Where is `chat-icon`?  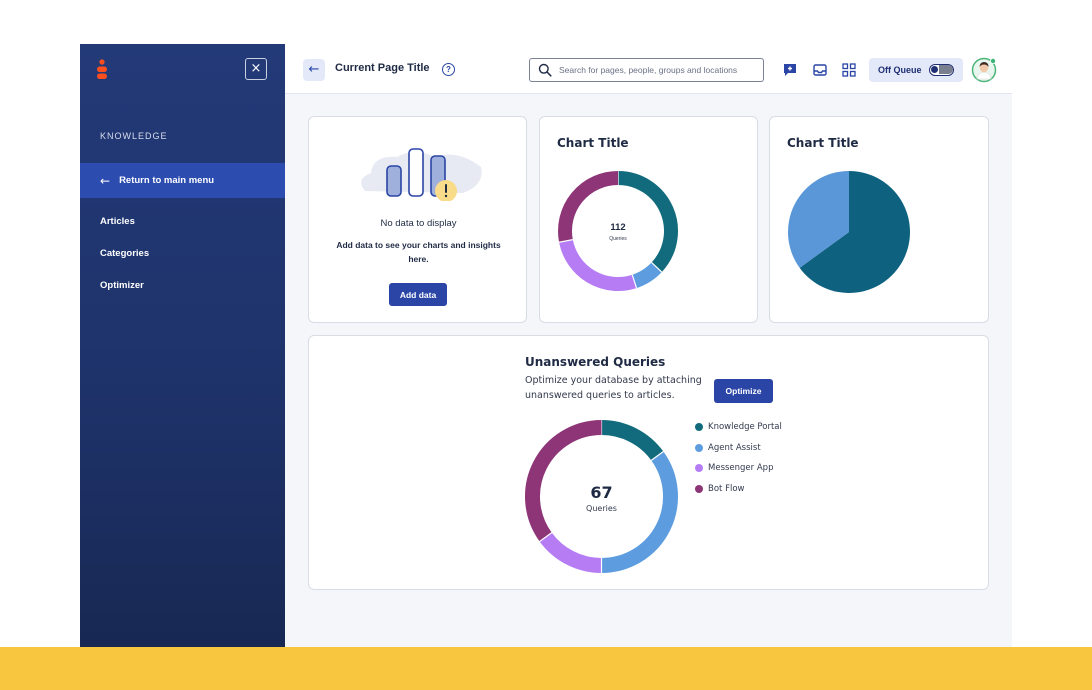
chat-icon is located at coordinates (790, 70).